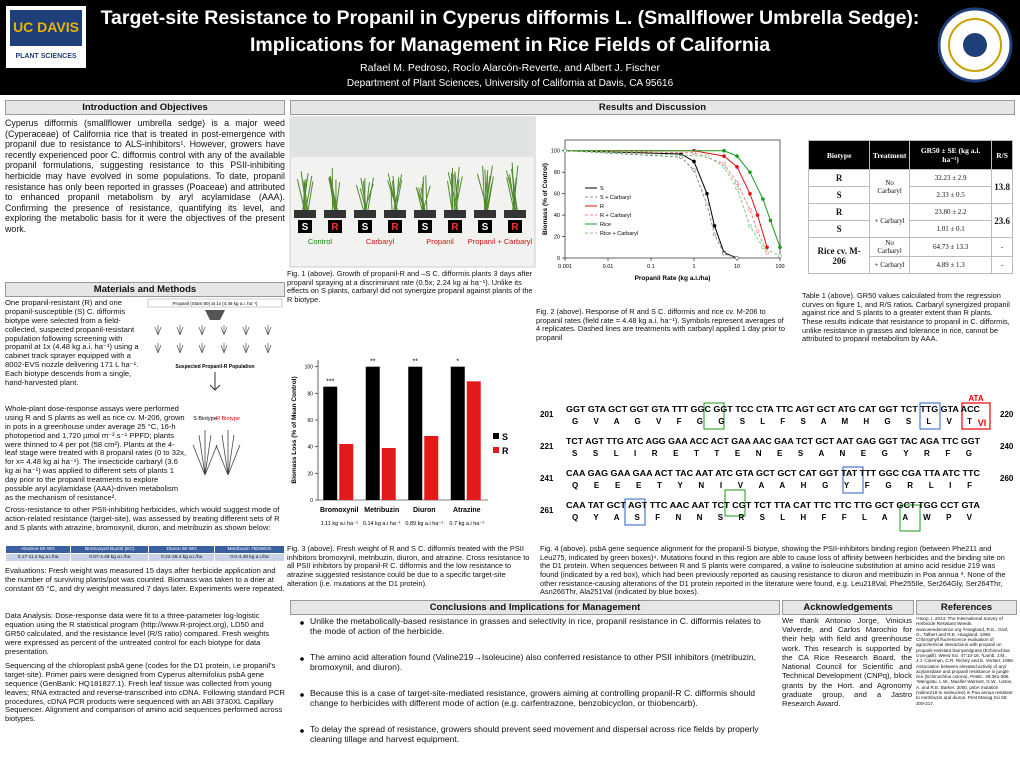 This screenshot has width=1020, height=765. What do you see at coordinates (557, 173) in the screenshot?
I see `y-tick-label: 80` at bounding box center [557, 173].